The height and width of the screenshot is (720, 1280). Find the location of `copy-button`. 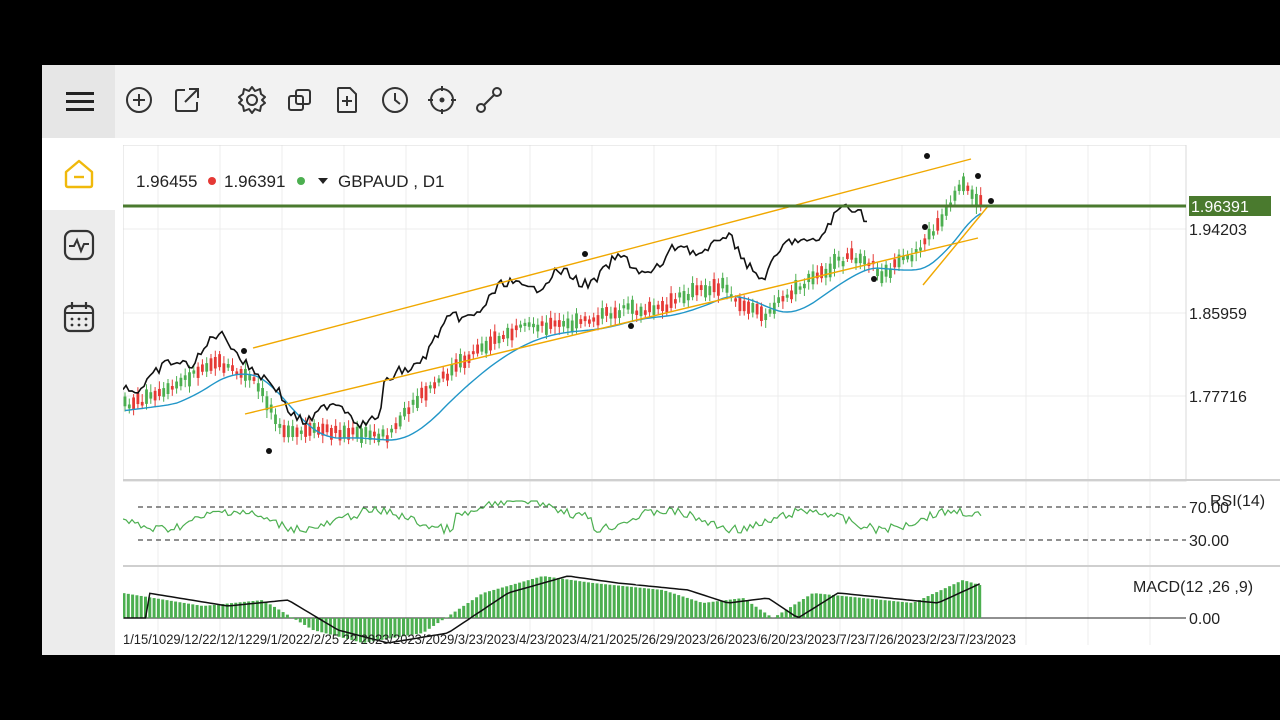

copy-button is located at coordinates (300, 100).